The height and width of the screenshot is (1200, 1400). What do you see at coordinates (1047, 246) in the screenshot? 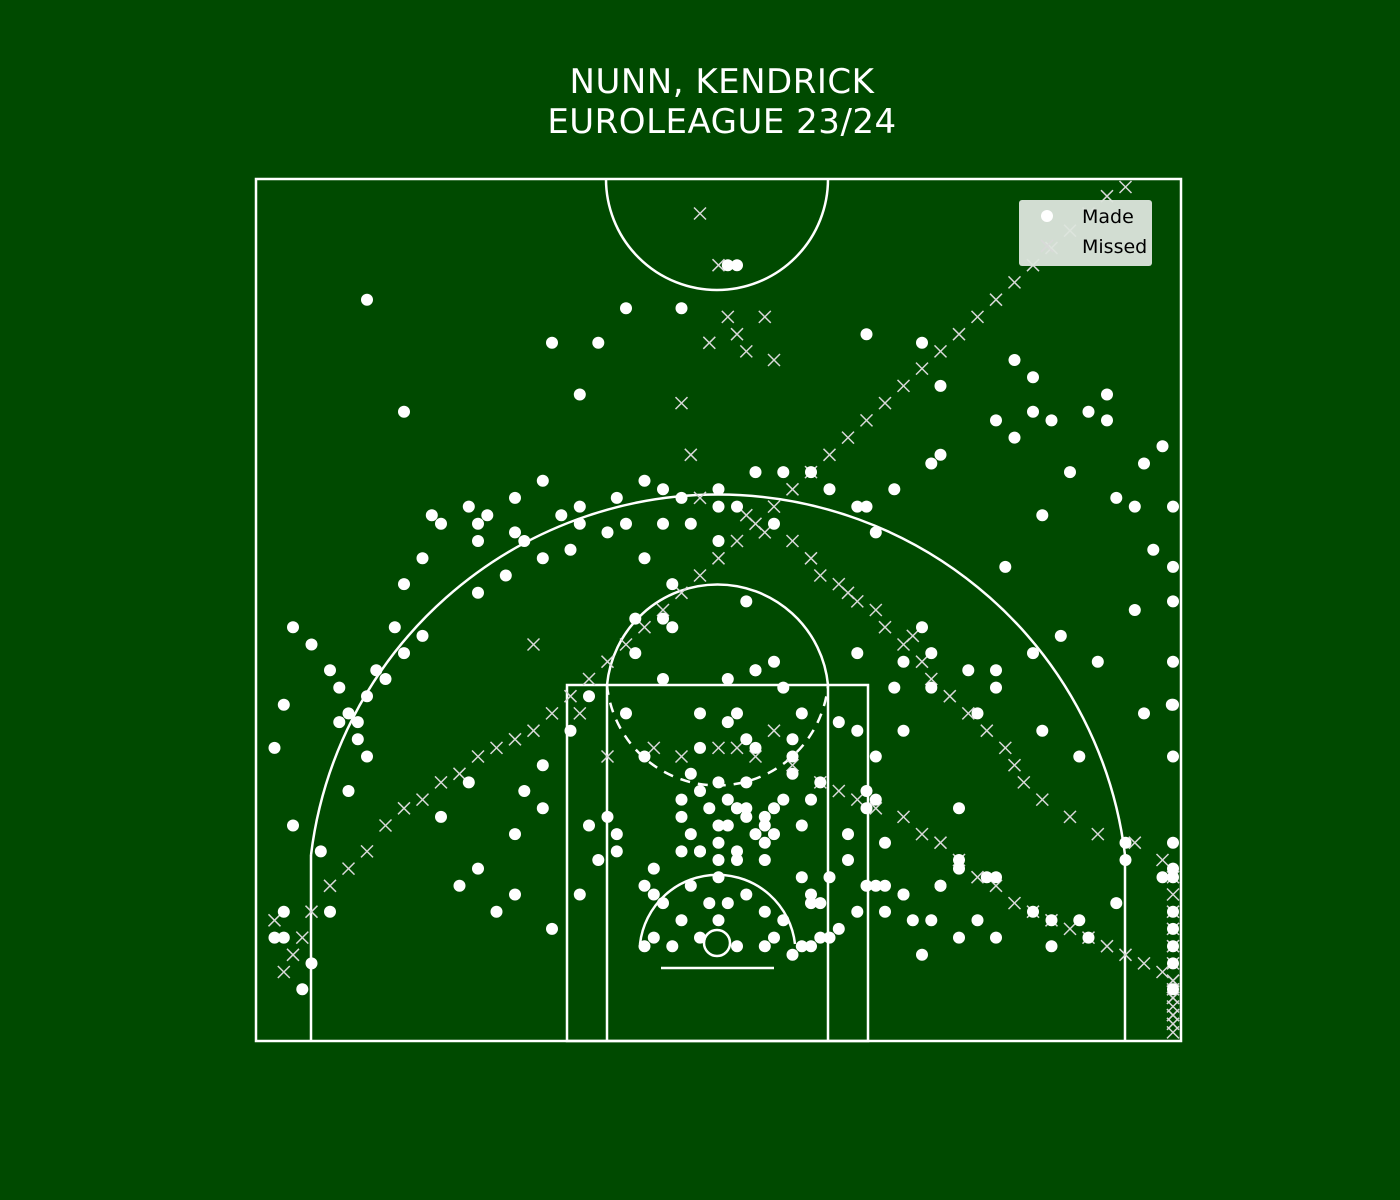
I see `legend-missed-marker` at bounding box center [1047, 246].